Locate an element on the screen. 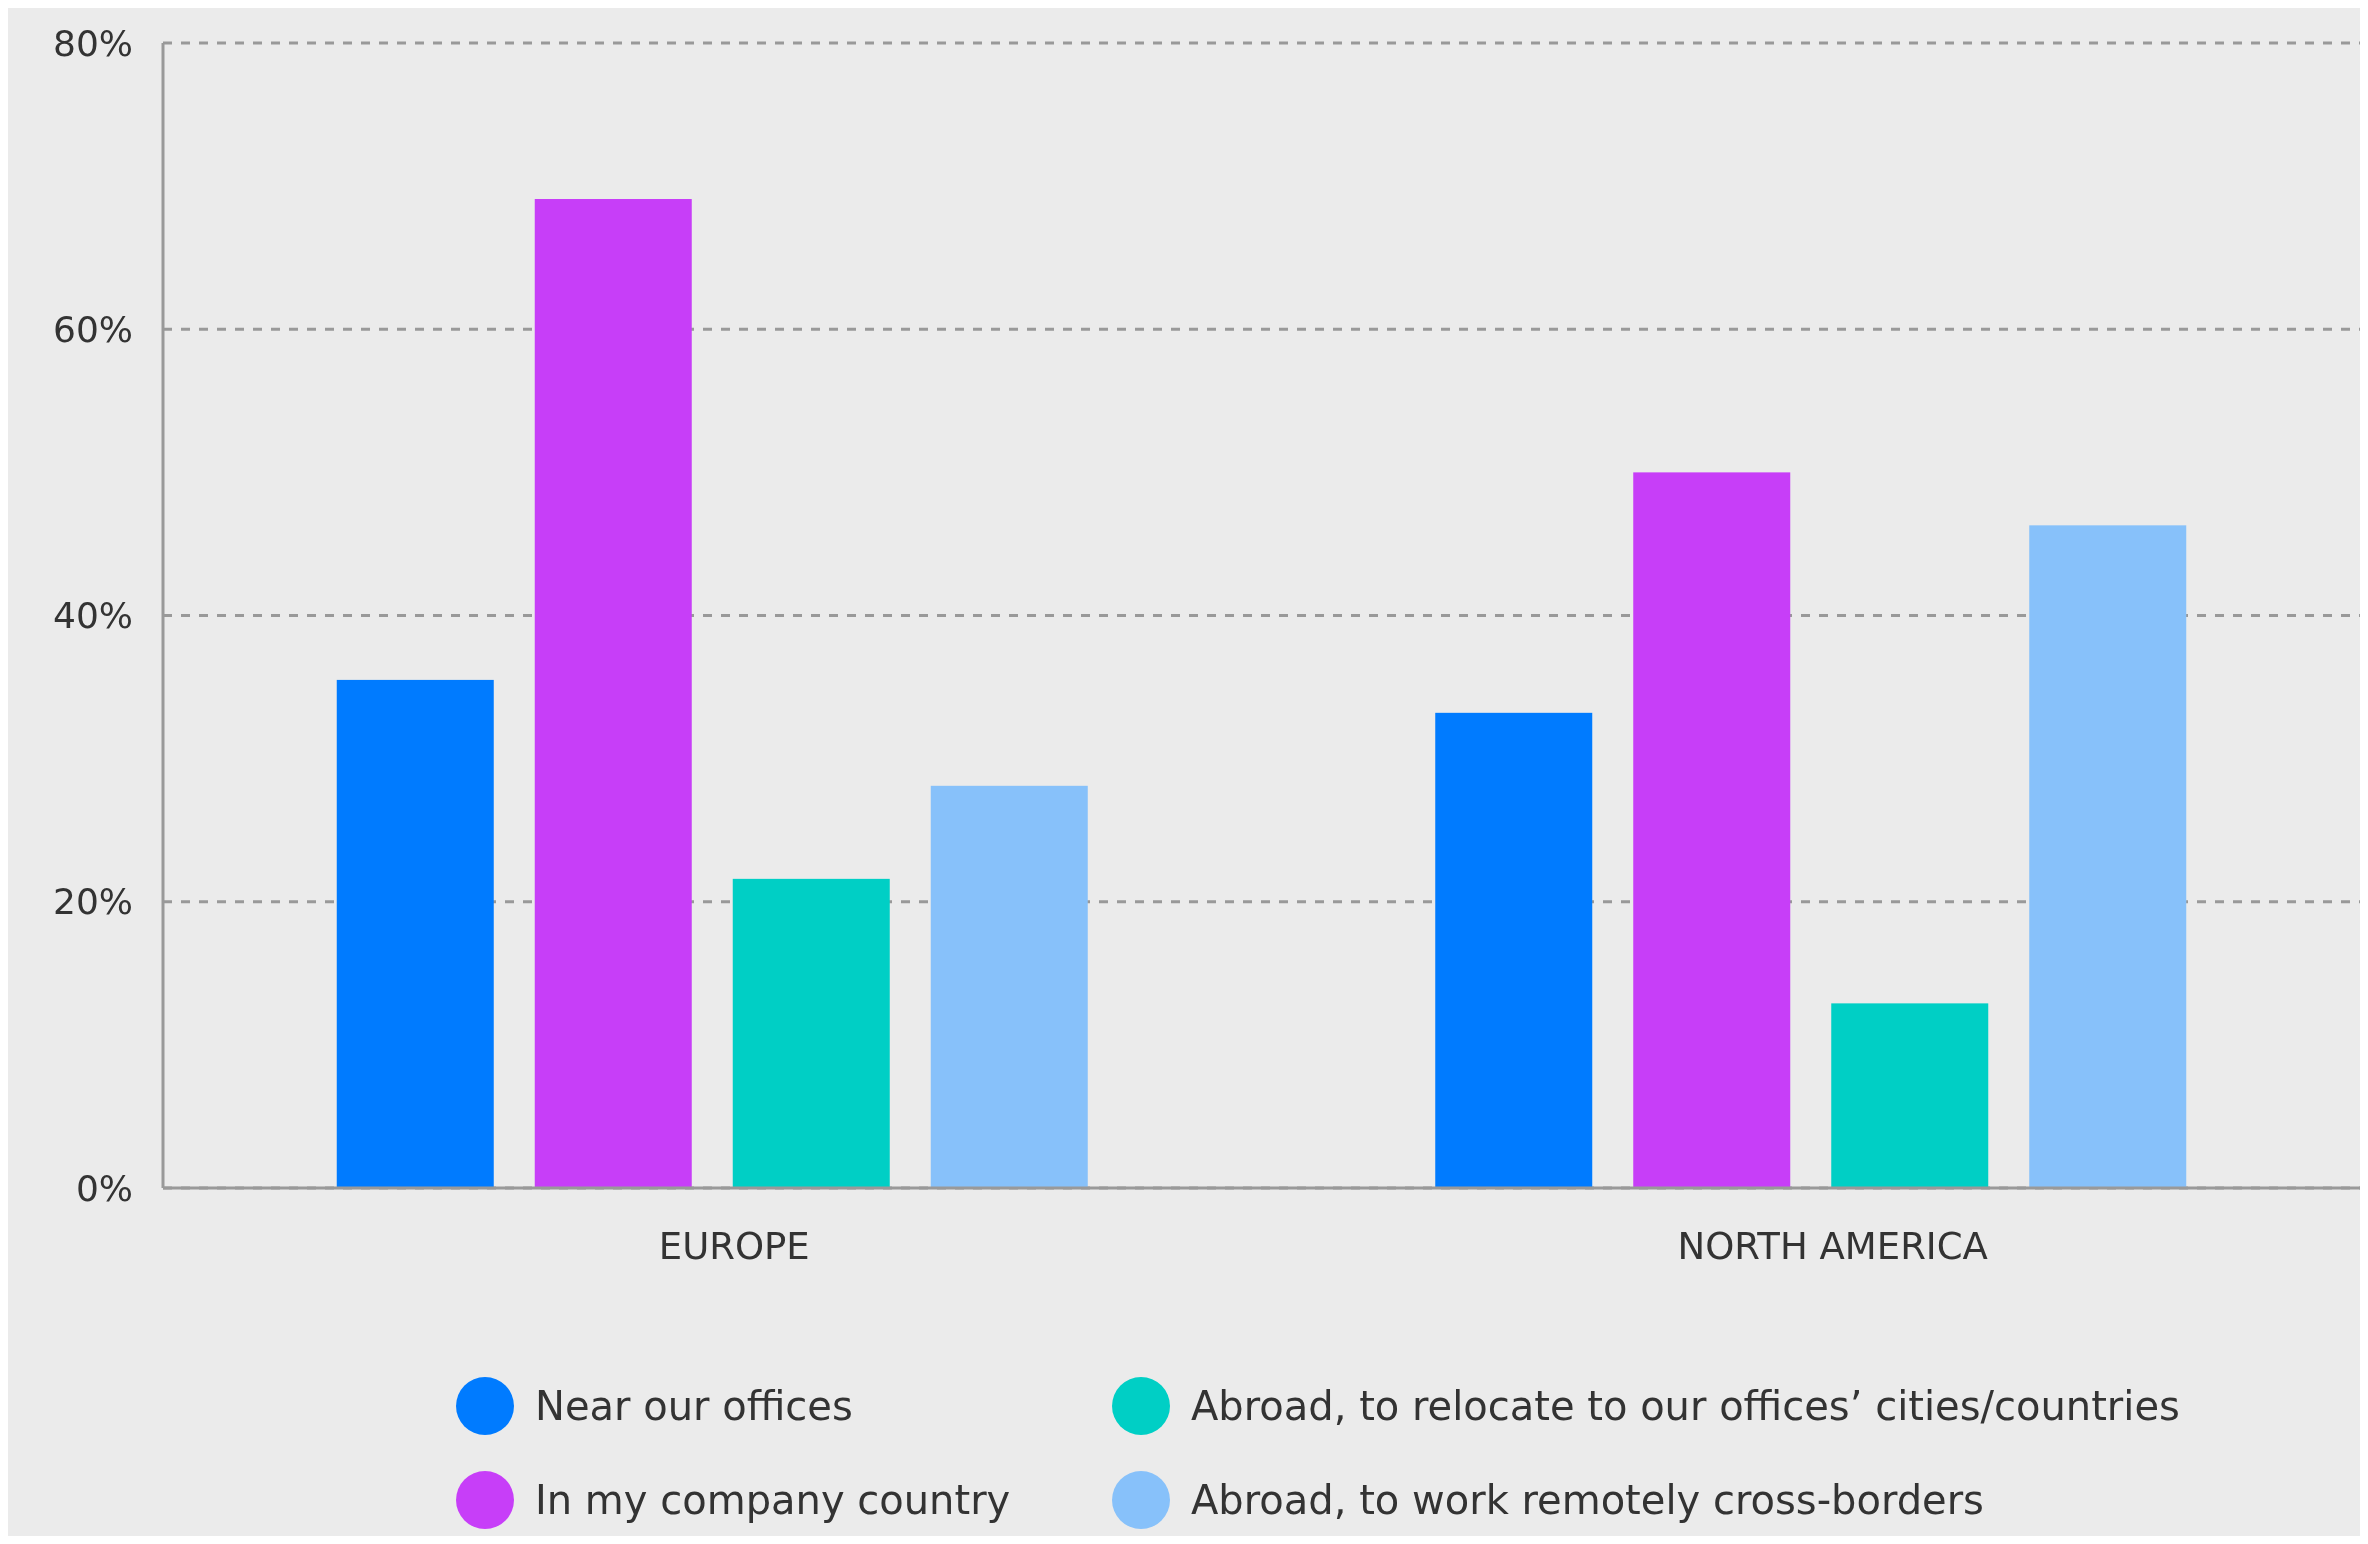 The image size is (2368, 1544). y-tick-label: 20% is located at coordinates (92, 902).